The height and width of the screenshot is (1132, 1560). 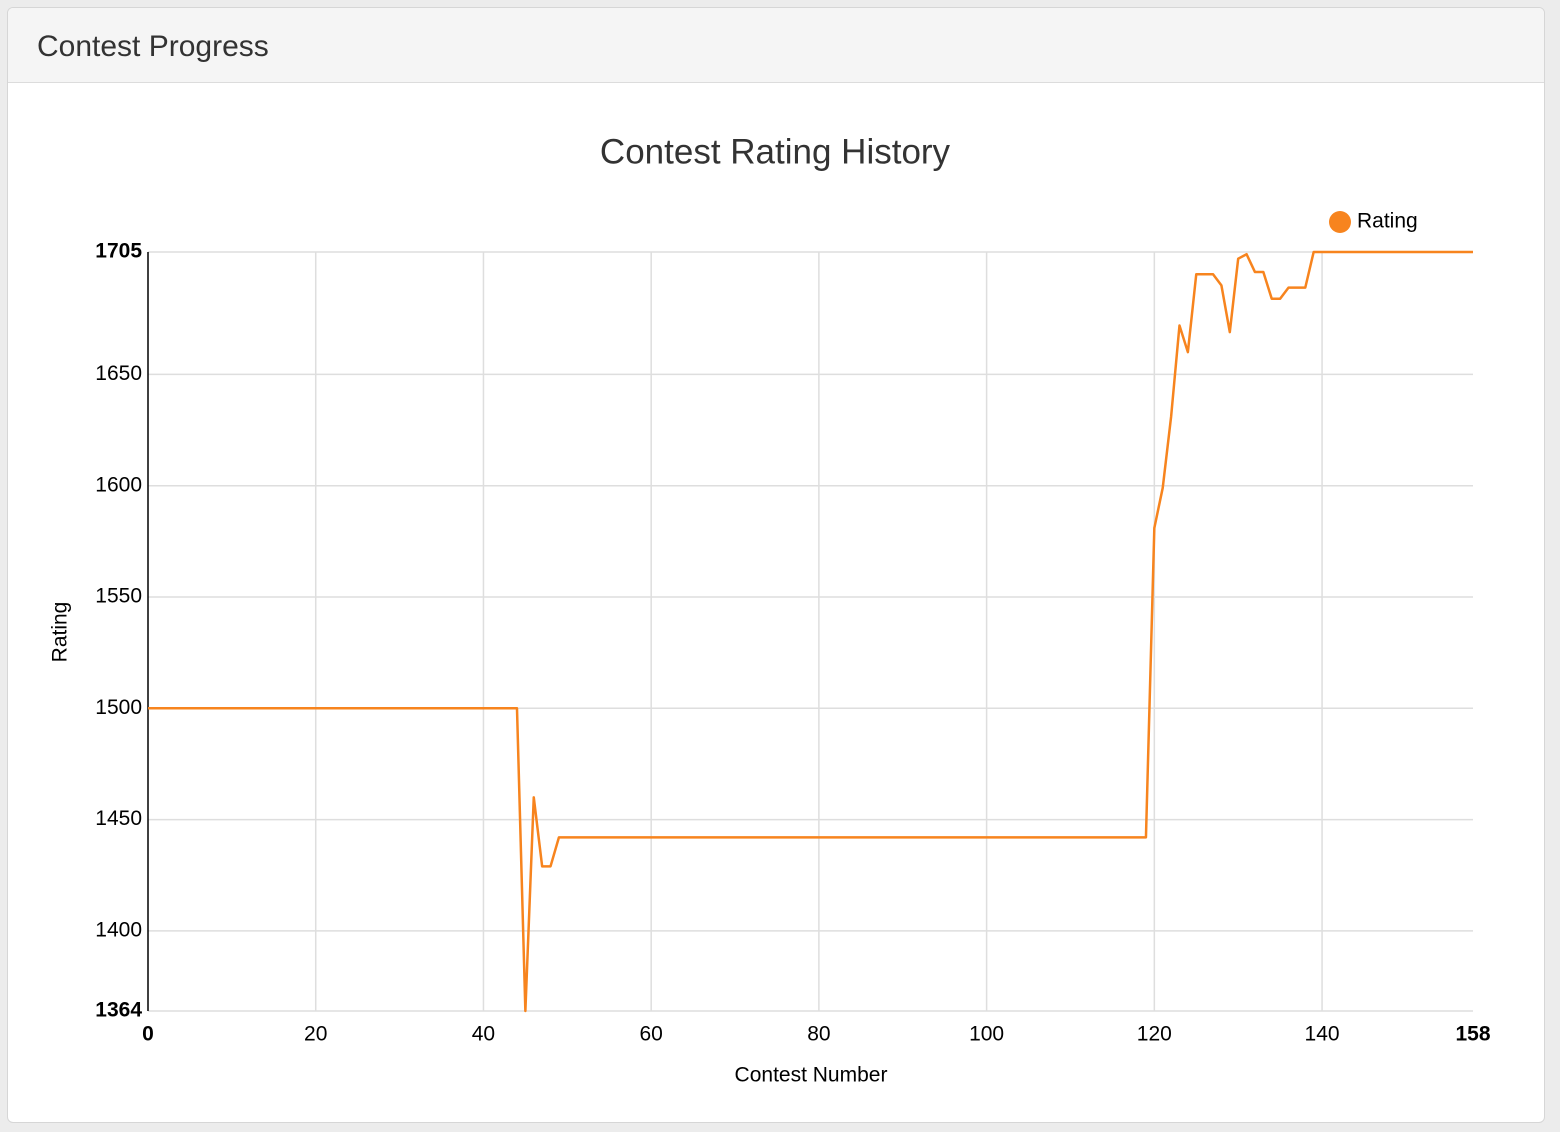 I want to click on x-tick-label: 60, so click(x=650, y=1034).